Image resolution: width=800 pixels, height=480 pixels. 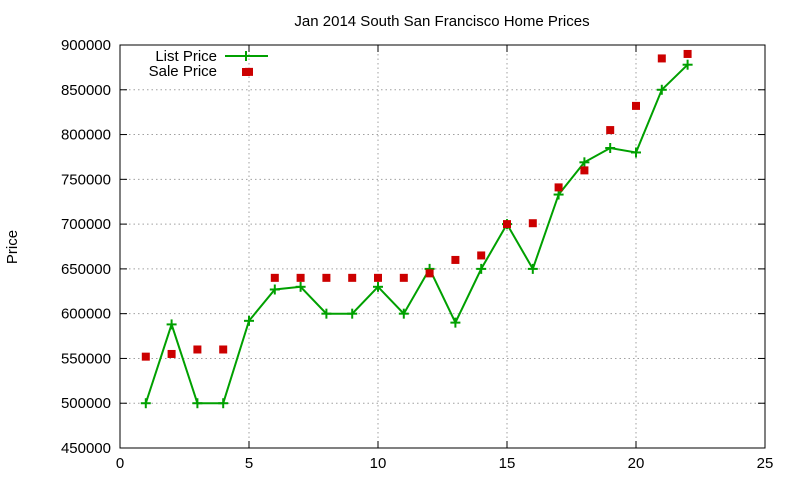 What do you see at coordinates (120, 463) in the screenshot?
I see `x-tick-label: 0` at bounding box center [120, 463].